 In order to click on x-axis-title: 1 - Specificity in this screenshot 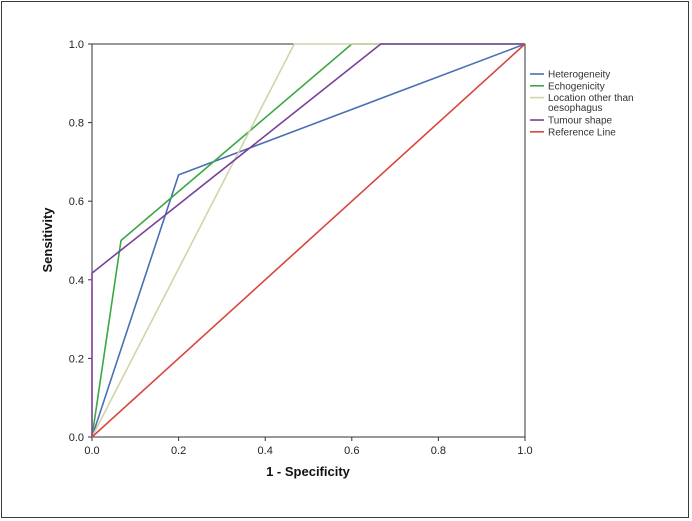, I will do `click(308, 471)`.